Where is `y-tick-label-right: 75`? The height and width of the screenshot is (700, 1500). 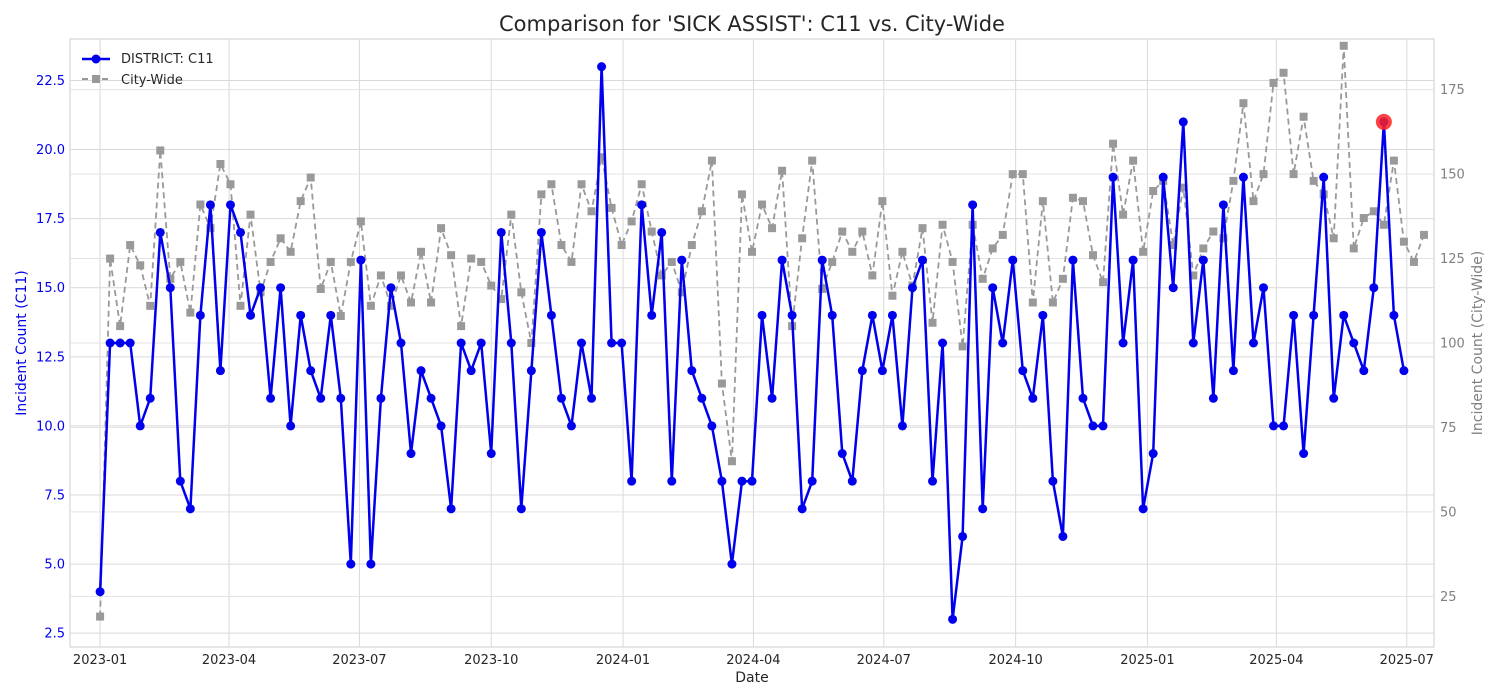
y-tick-label-right: 75 is located at coordinates (1448, 428).